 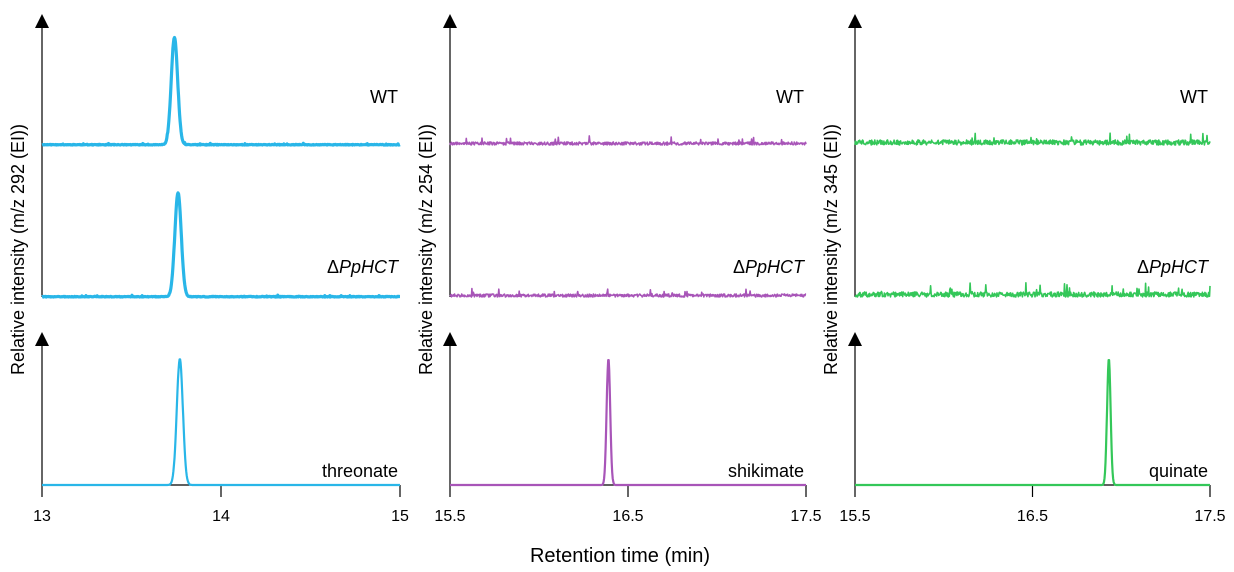 I want to click on series-label: quinate, so click(x=1178, y=471).